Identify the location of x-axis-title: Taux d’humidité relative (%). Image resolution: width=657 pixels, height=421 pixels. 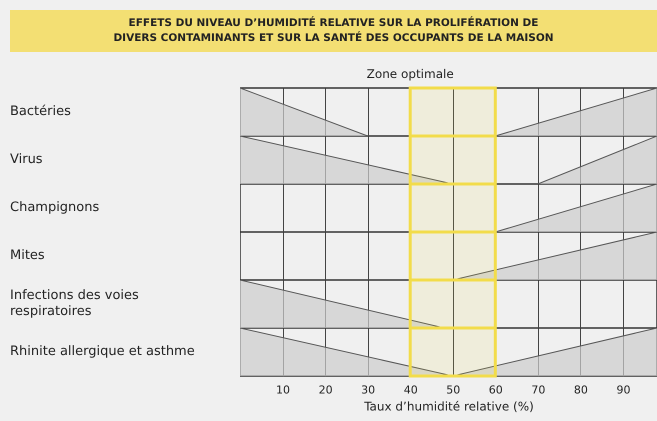
(448, 407).